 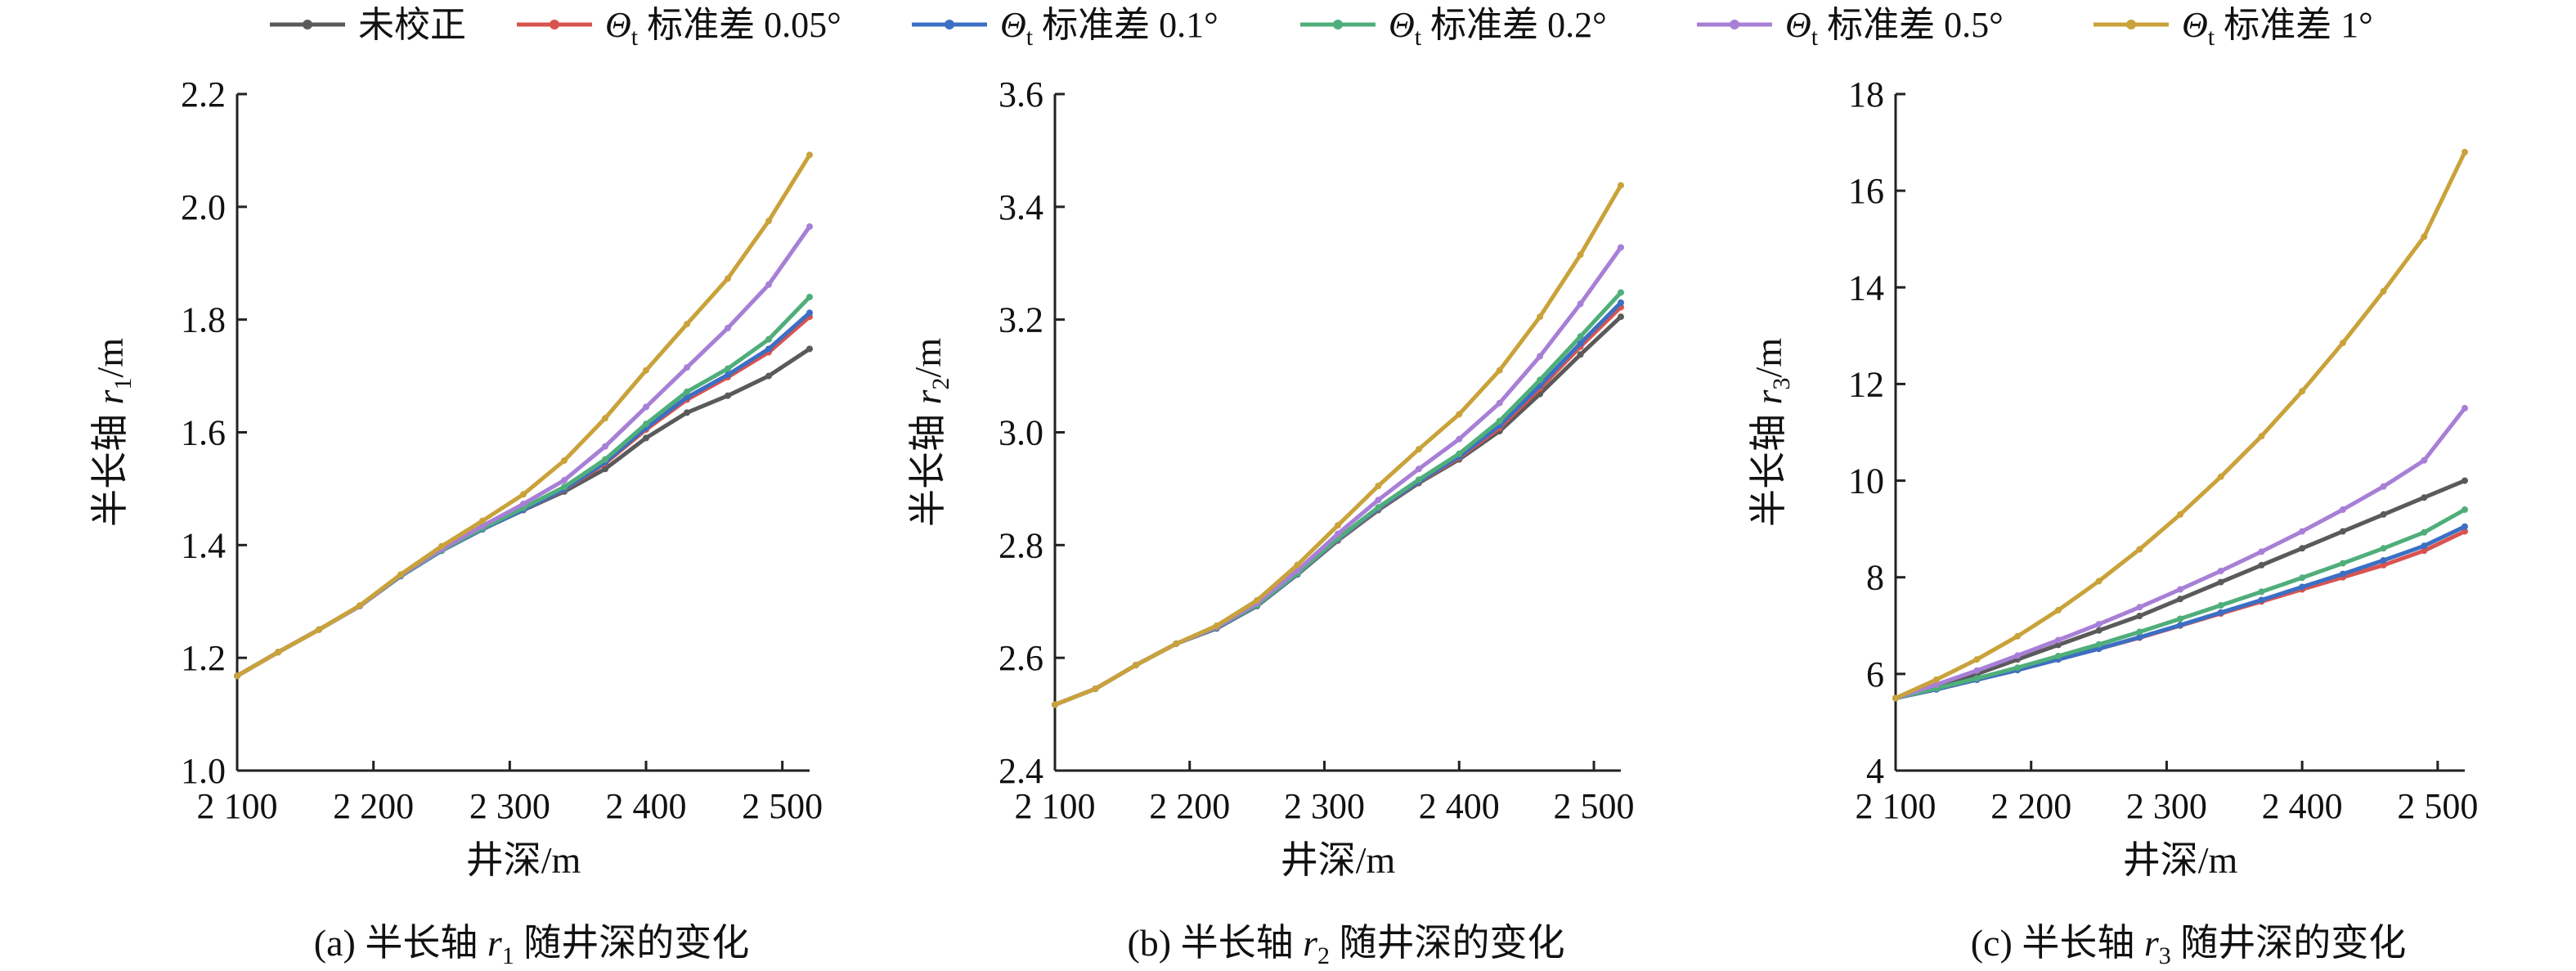 I want to click on y-tick-label: 1.0, so click(x=203, y=771).